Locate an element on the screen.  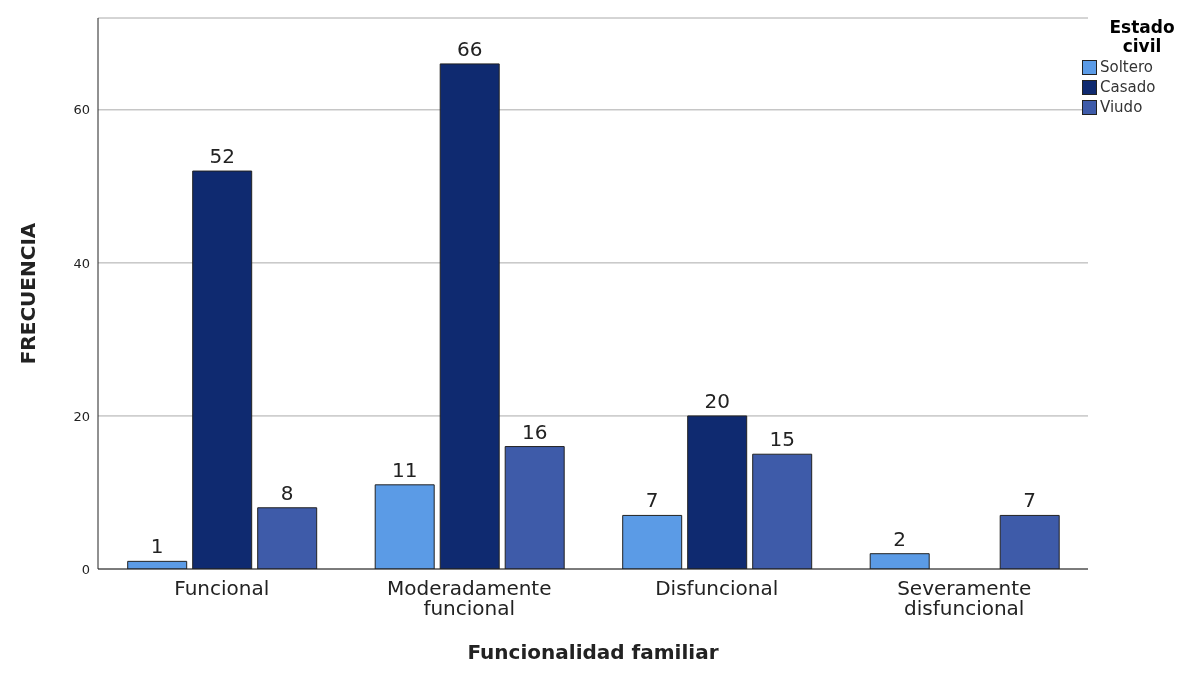
x-axis-title: Funcionalidad familiar is located at coordinates (593, 652).